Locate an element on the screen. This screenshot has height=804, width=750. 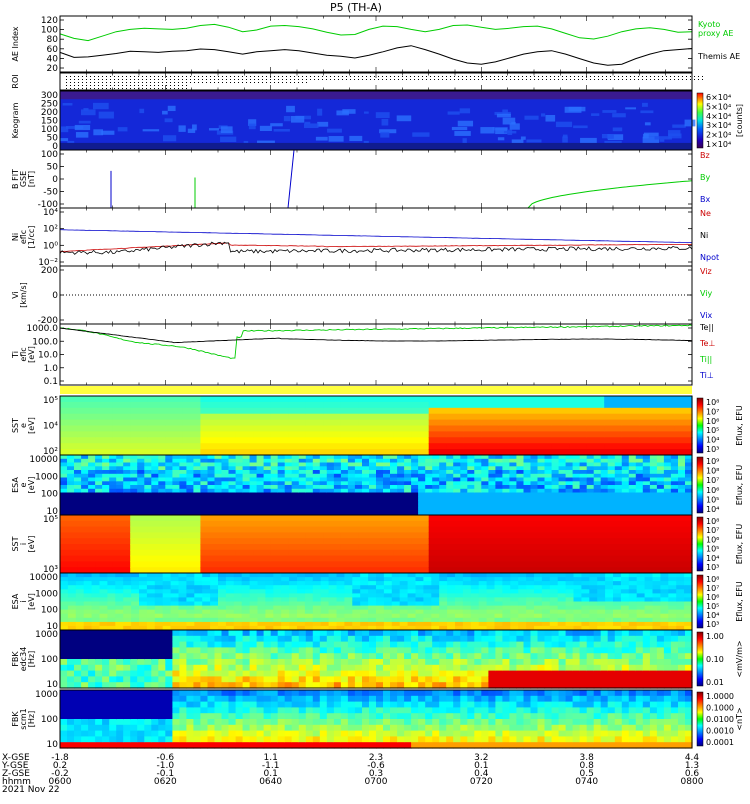
sst_i-colorbar is located at coordinates (700, 544).